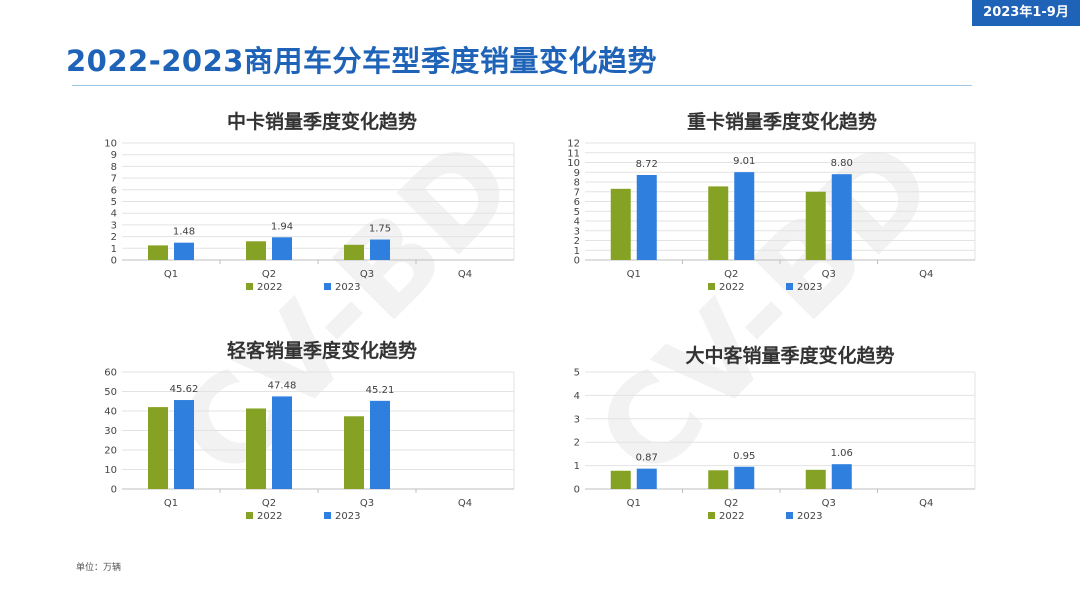 The width and height of the screenshot is (1080, 608). What do you see at coordinates (744, 161) in the screenshot?
I see `data-label-2023-Q2: 9.01` at bounding box center [744, 161].